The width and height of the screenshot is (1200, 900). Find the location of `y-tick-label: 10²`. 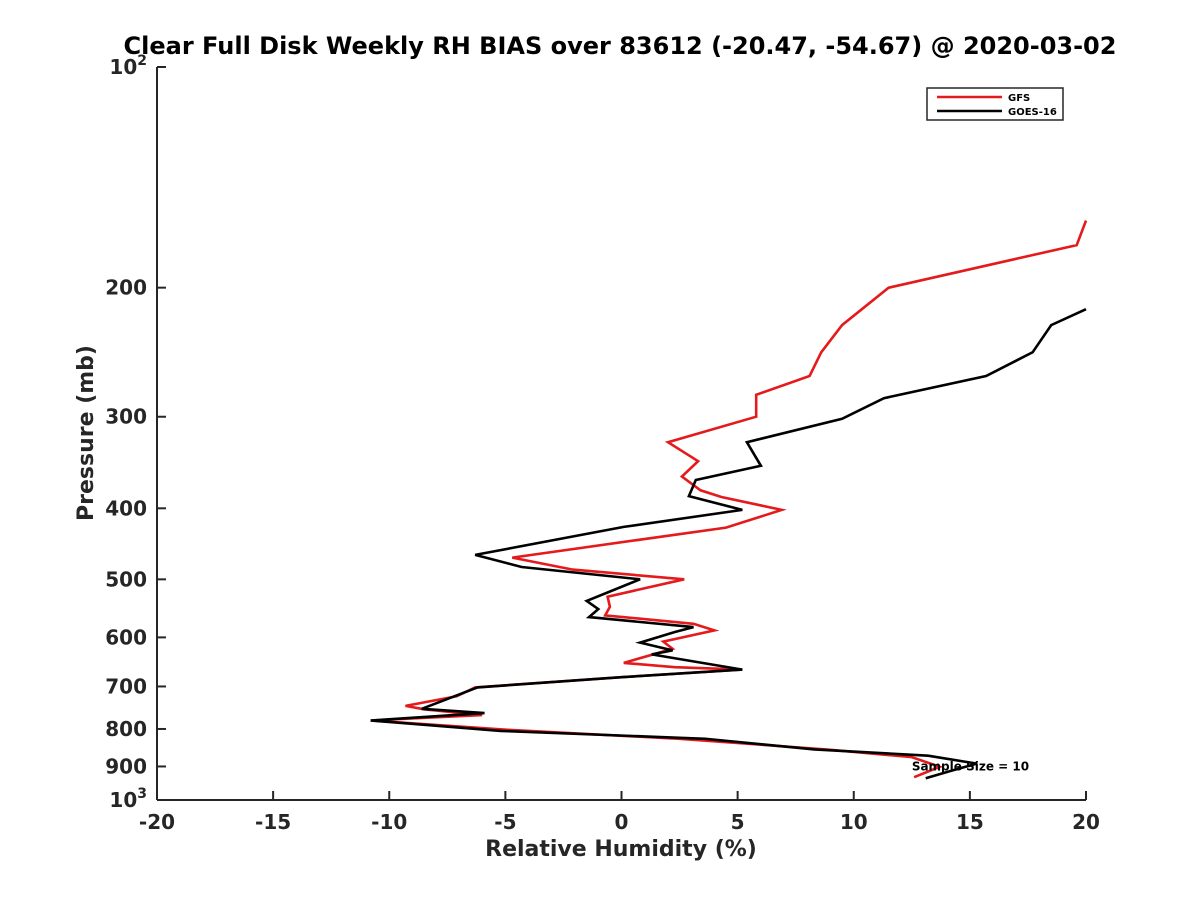

y-tick-label: 10² is located at coordinates (128, 66).